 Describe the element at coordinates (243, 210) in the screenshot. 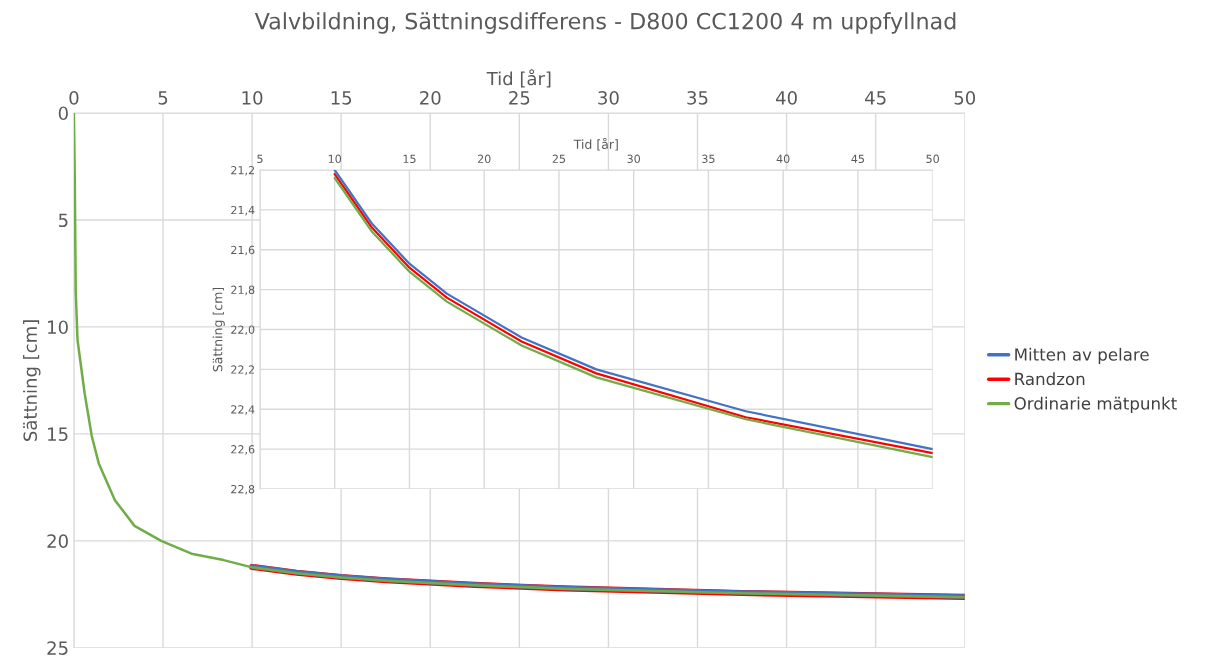

I see `y-tick-label: 21,4` at that location.